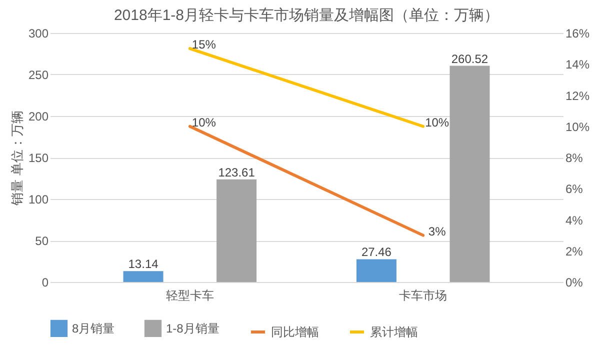 This screenshot has height=350, width=600. Describe the element at coordinates (16, 158) in the screenshot. I see `y-axis-title: 销量 单位：万辆` at that location.